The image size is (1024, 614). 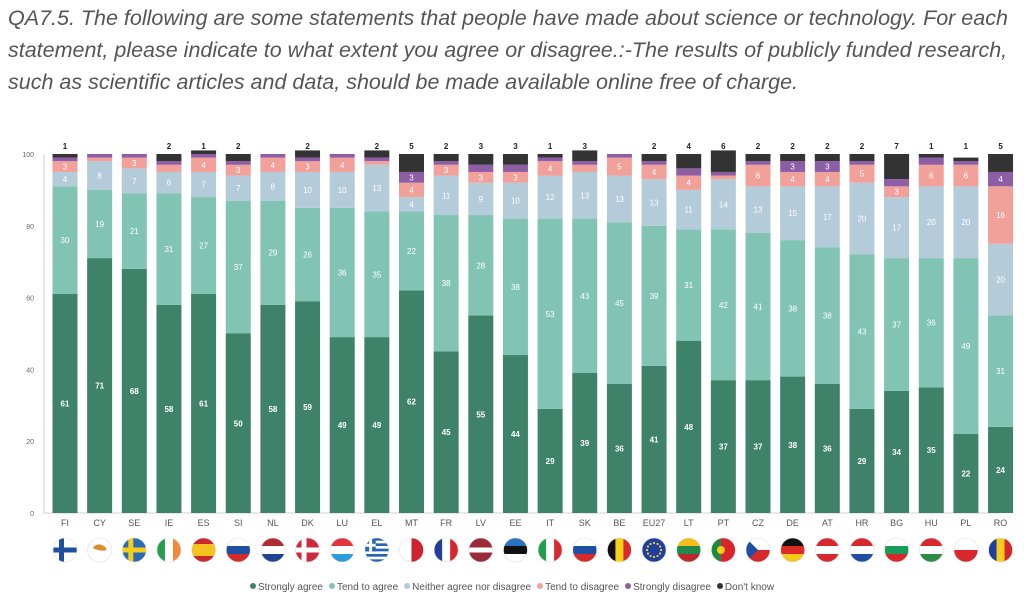 I want to click on data-label: 19, so click(x=99, y=224).